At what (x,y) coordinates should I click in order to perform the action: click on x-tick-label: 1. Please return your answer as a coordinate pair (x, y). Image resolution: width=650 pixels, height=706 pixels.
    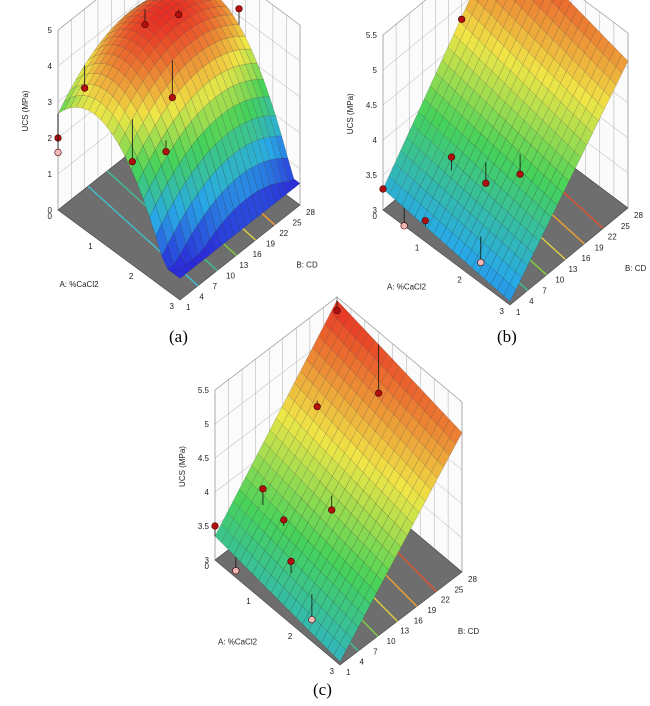
    Looking at the image, I should click on (248, 601).